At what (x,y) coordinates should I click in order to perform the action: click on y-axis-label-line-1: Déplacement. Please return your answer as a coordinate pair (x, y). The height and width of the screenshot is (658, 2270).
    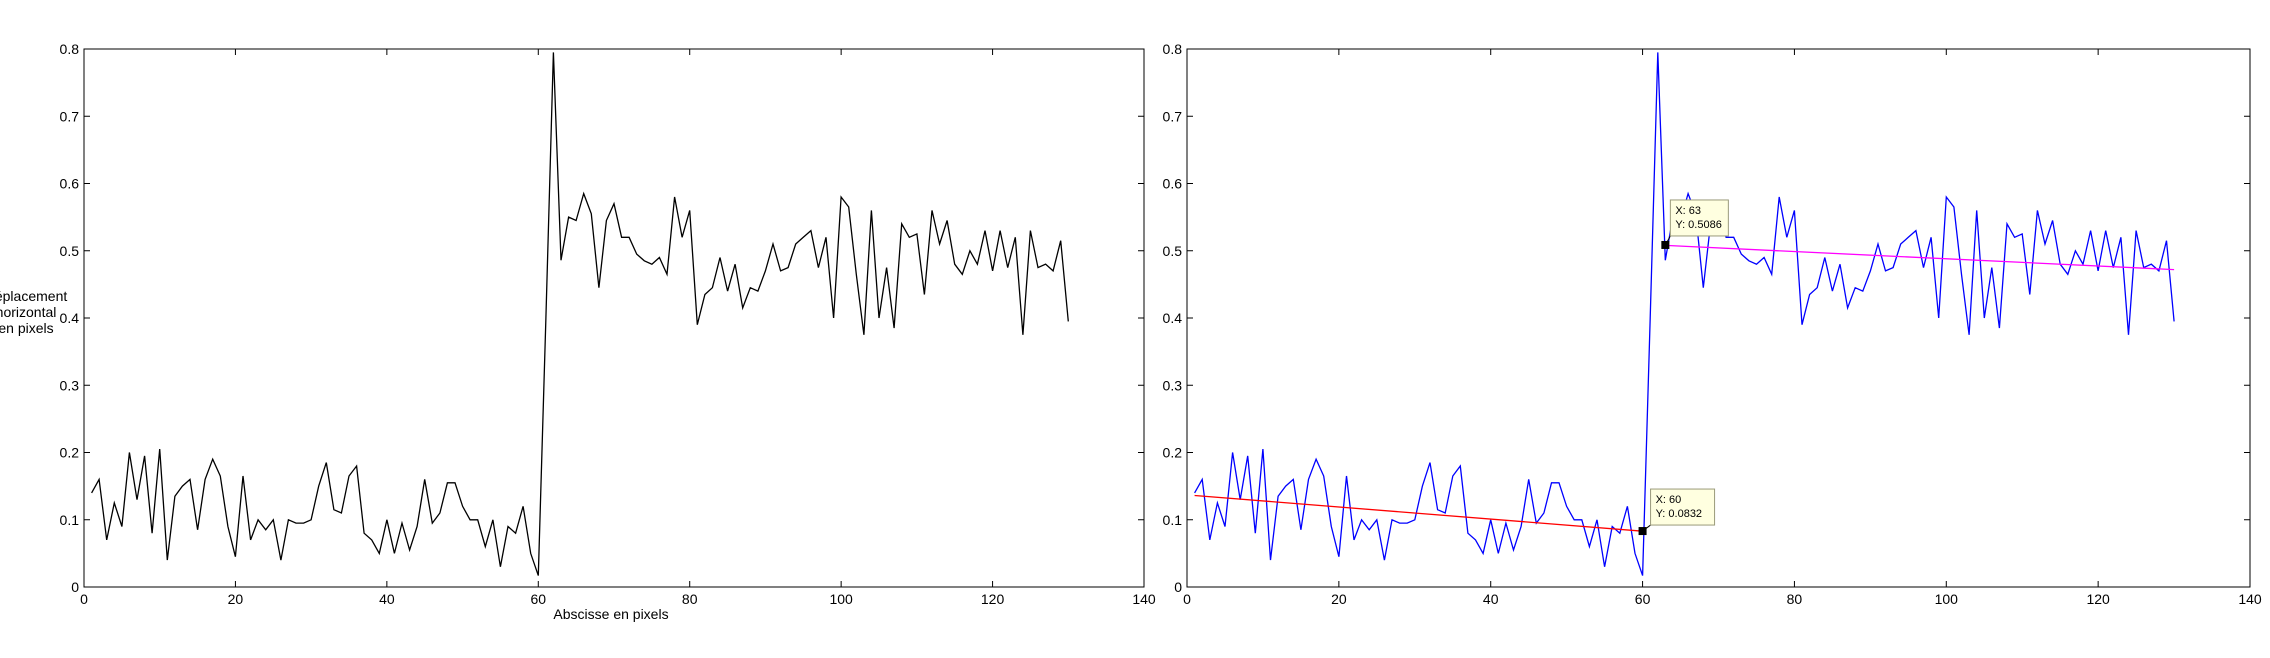
    Looking at the image, I should click on (33, 296).